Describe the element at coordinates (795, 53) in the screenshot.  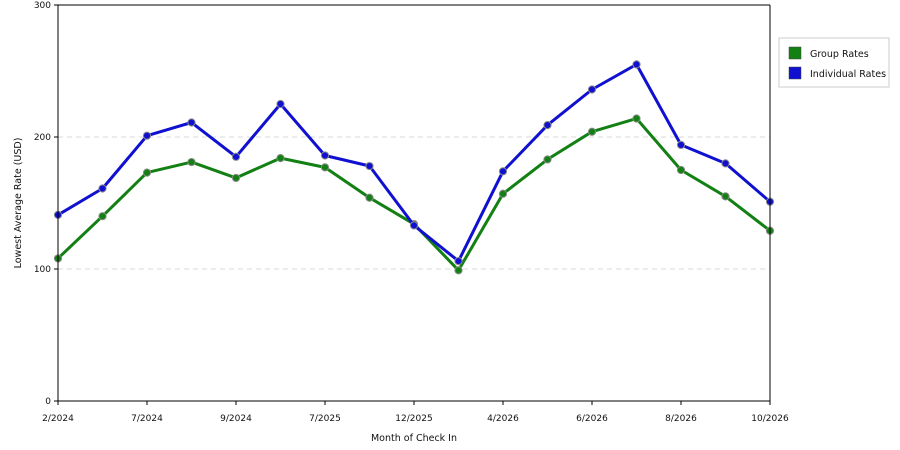
I see `legend-swatch-group-rates` at that location.